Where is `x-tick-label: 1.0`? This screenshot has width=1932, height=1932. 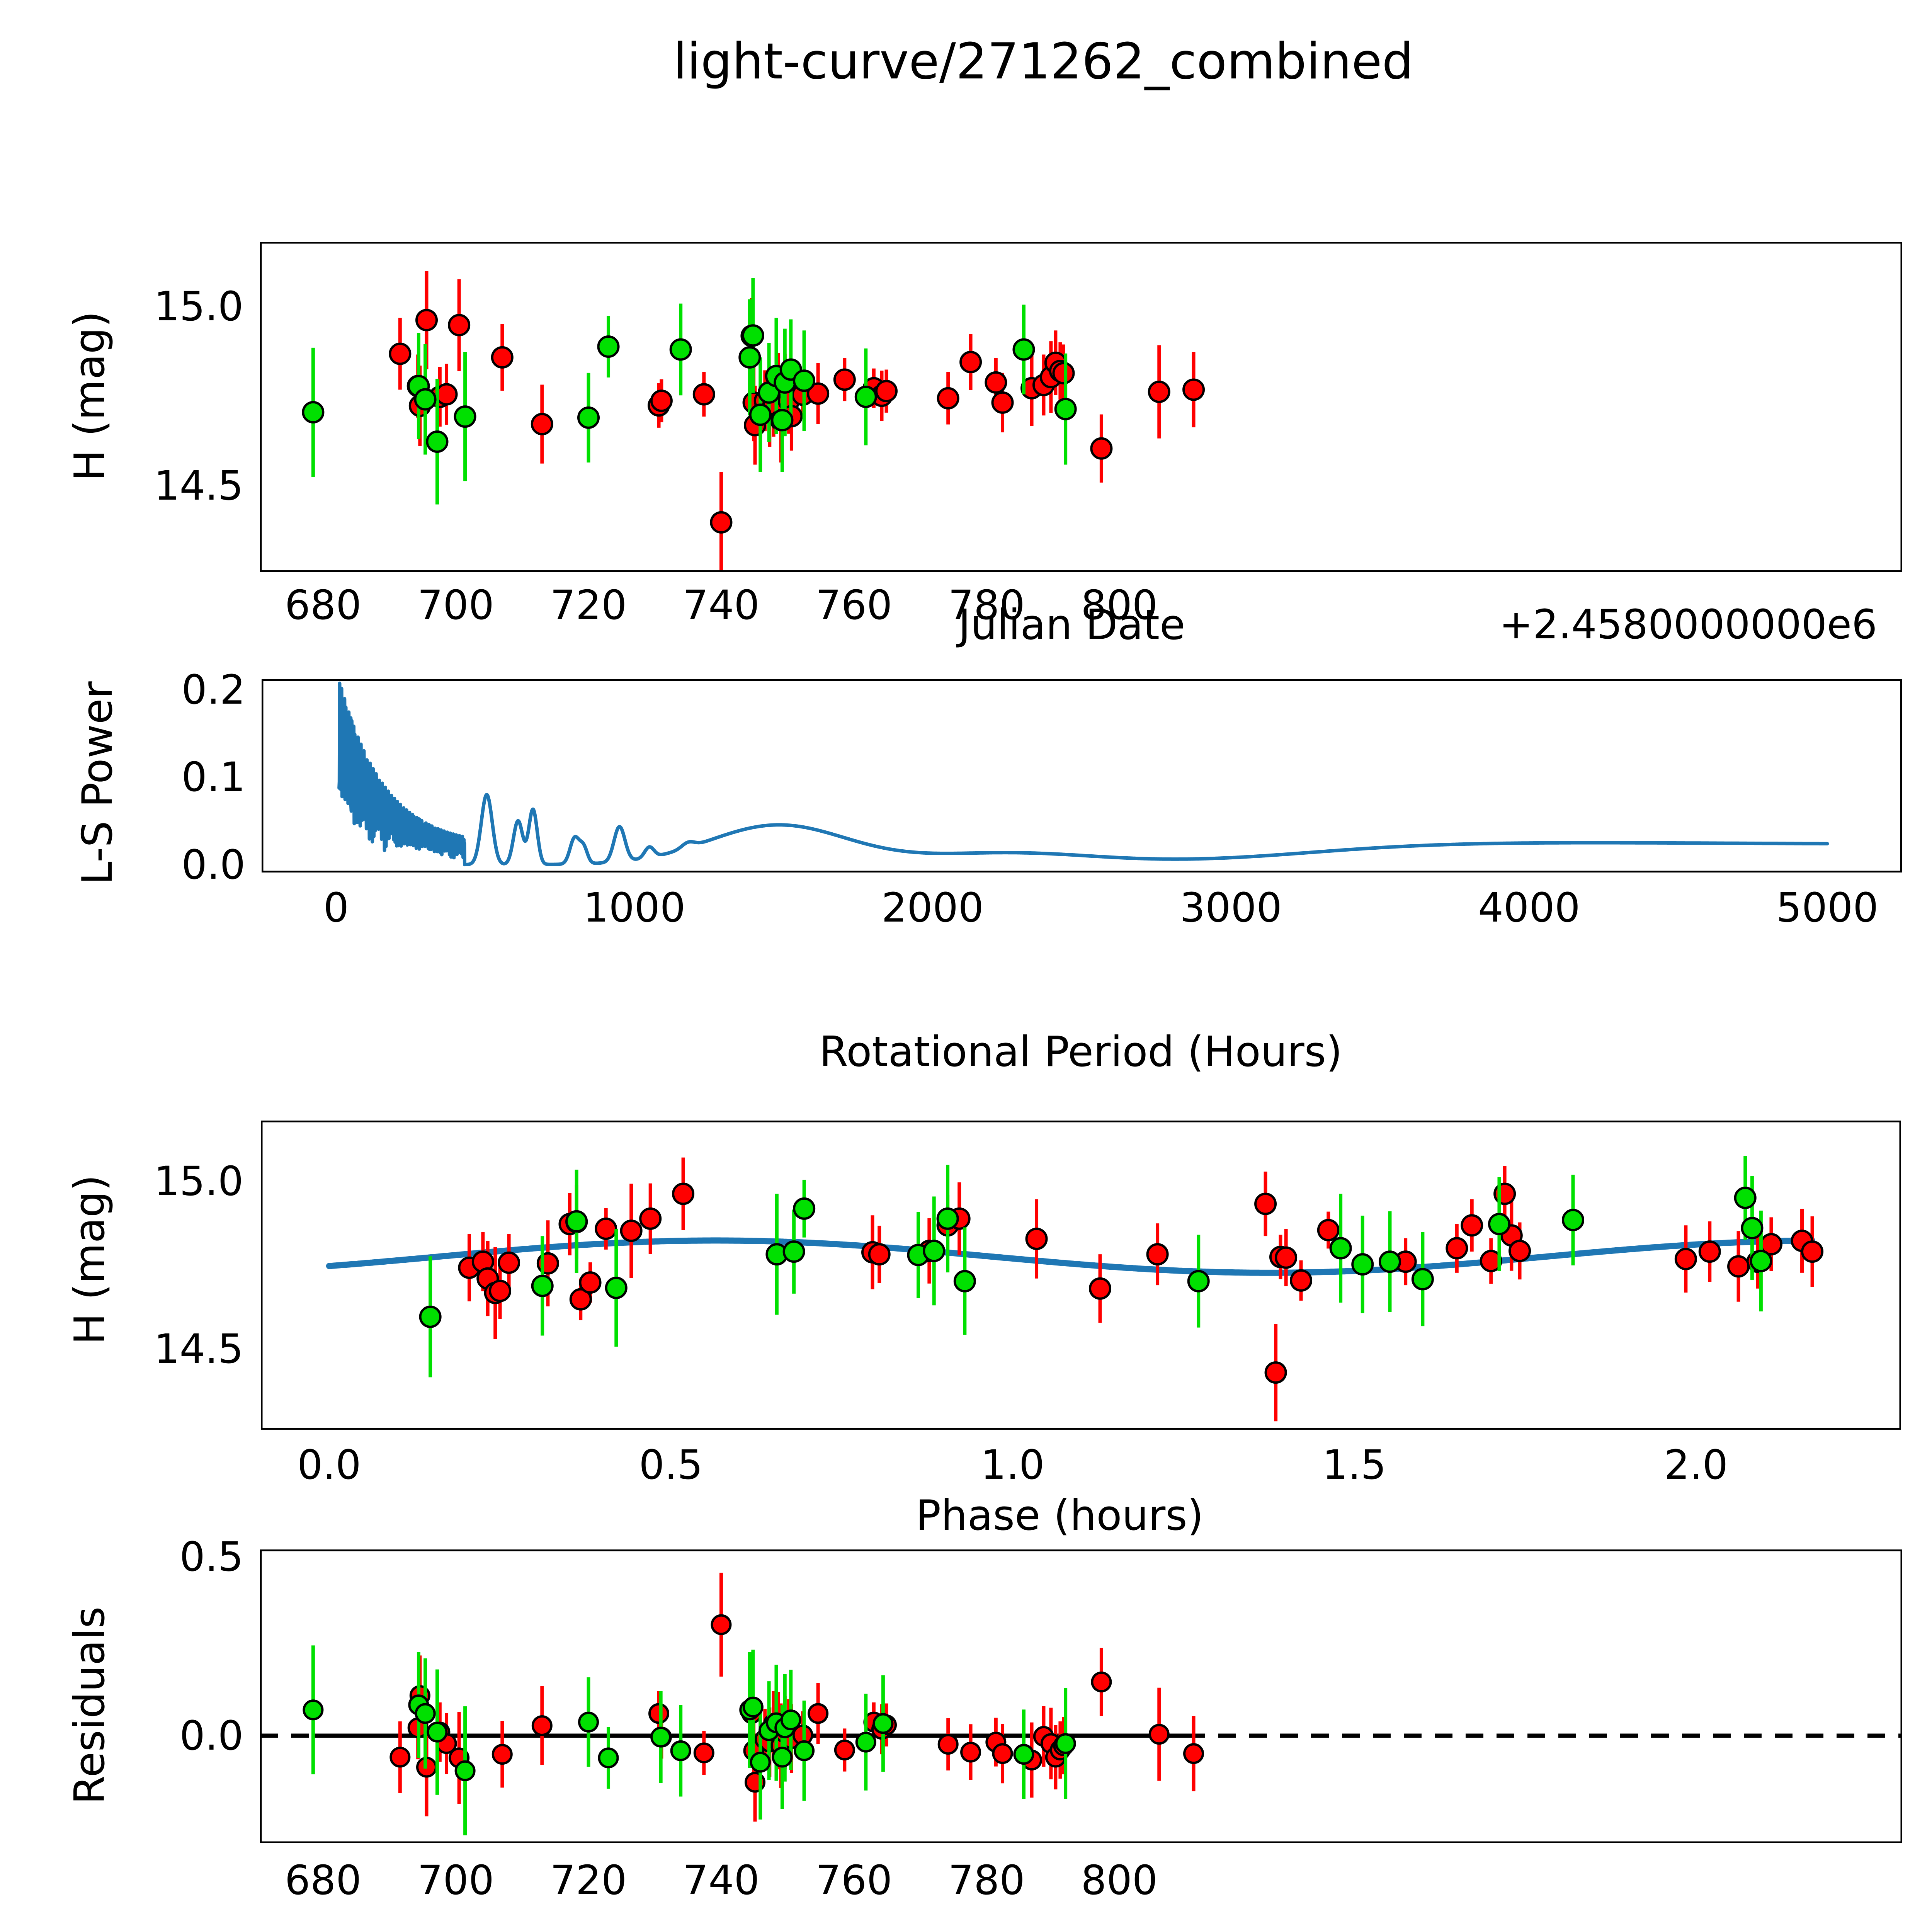
x-tick-label: 1.0 is located at coordinates (1013, 1464).